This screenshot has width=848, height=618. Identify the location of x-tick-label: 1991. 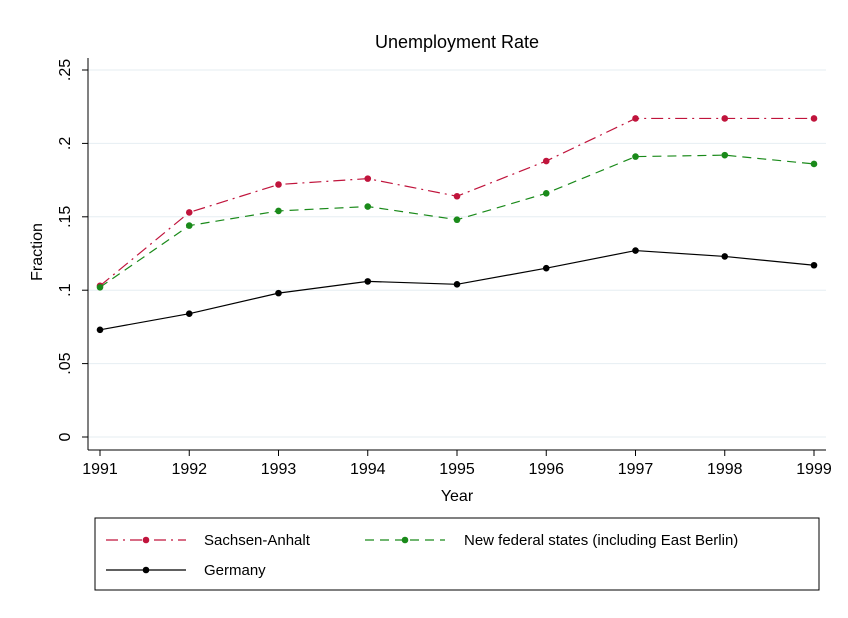
(100, 469).